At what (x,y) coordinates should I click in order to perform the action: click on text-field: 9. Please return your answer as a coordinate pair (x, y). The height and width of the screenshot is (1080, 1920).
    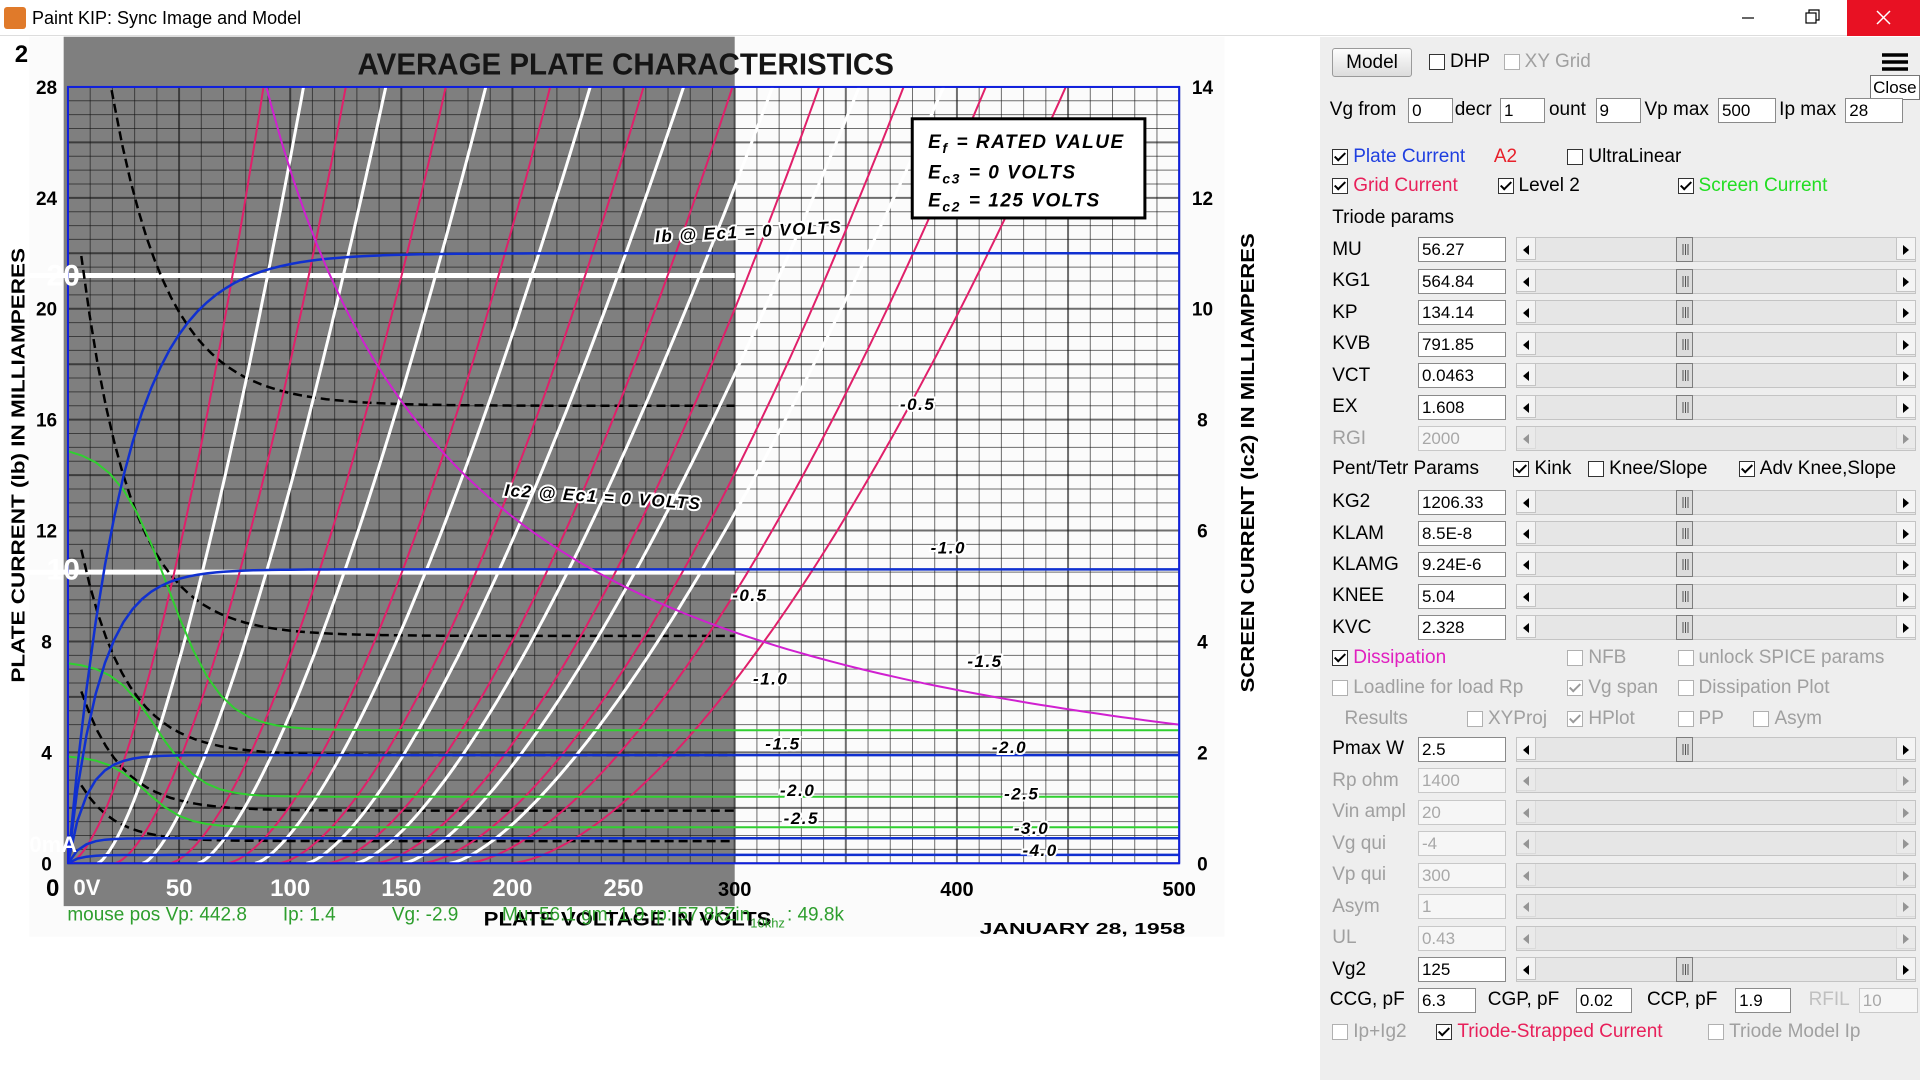
    Looking at the image, I should click on (1618, 110).